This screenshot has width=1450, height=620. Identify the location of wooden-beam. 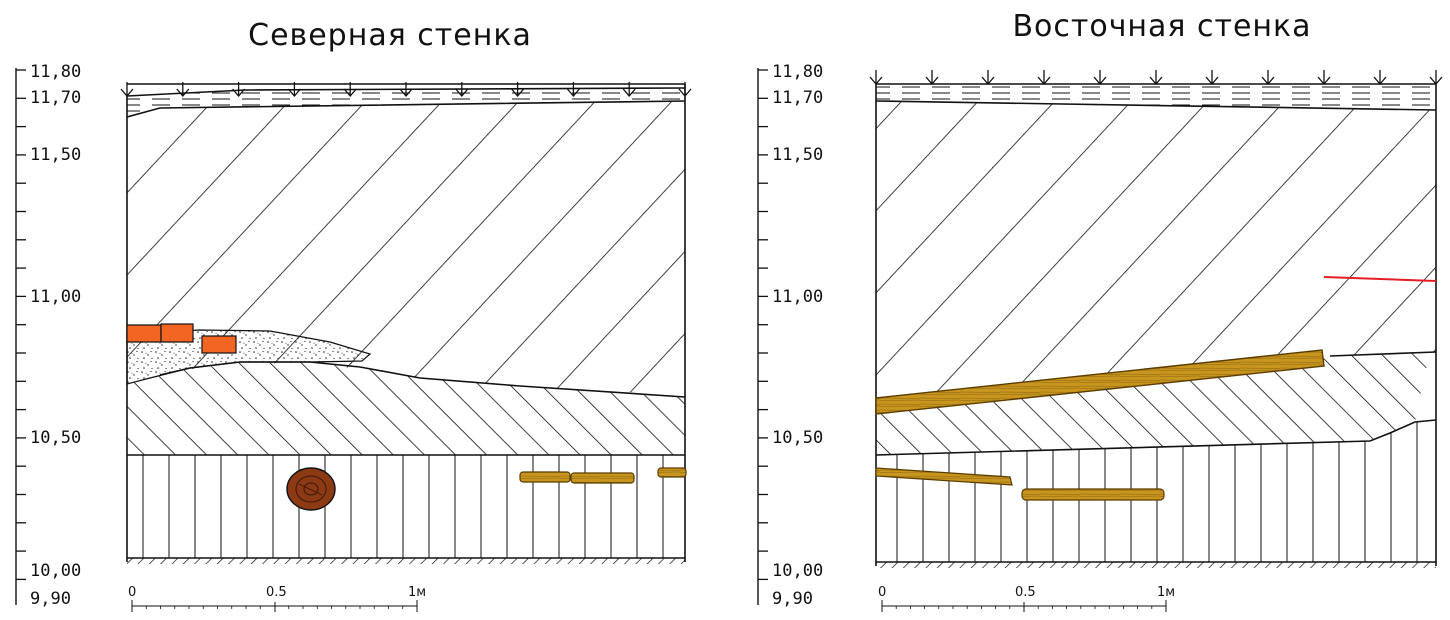
(1100, 382).